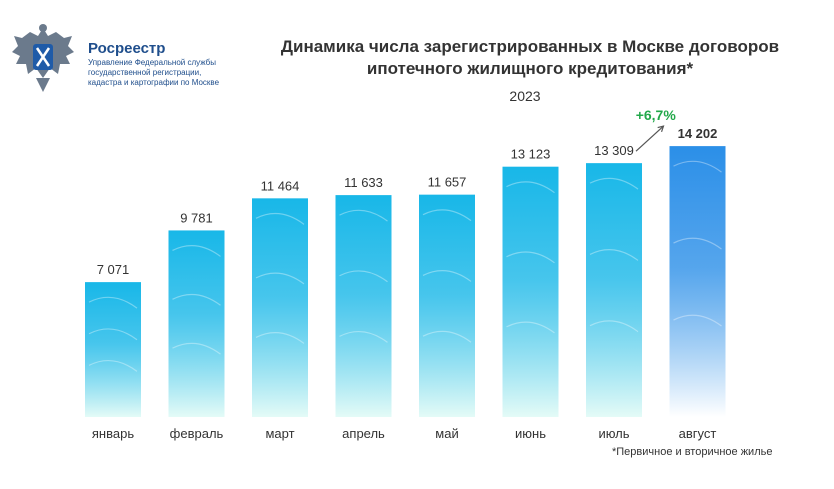 The image size is (834, 489). What do you see at coordinates (649, 138) in the screenshot?
I see `growth-arrow` at bounding box center [649, 138].